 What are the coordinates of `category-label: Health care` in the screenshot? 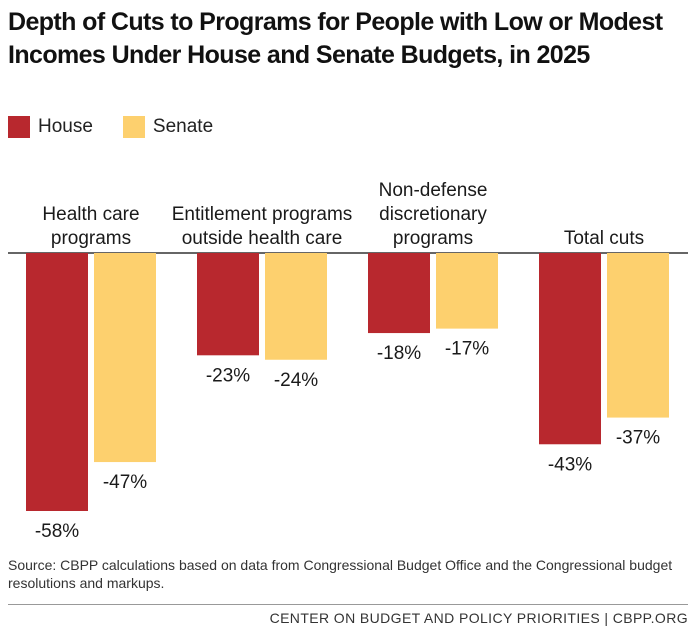 It's located at (90, 214).